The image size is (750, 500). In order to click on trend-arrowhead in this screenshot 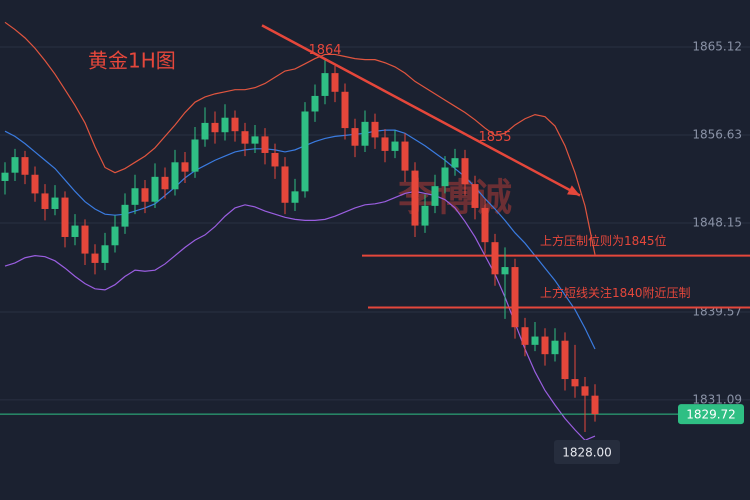, I will do `click(573, 190)`.